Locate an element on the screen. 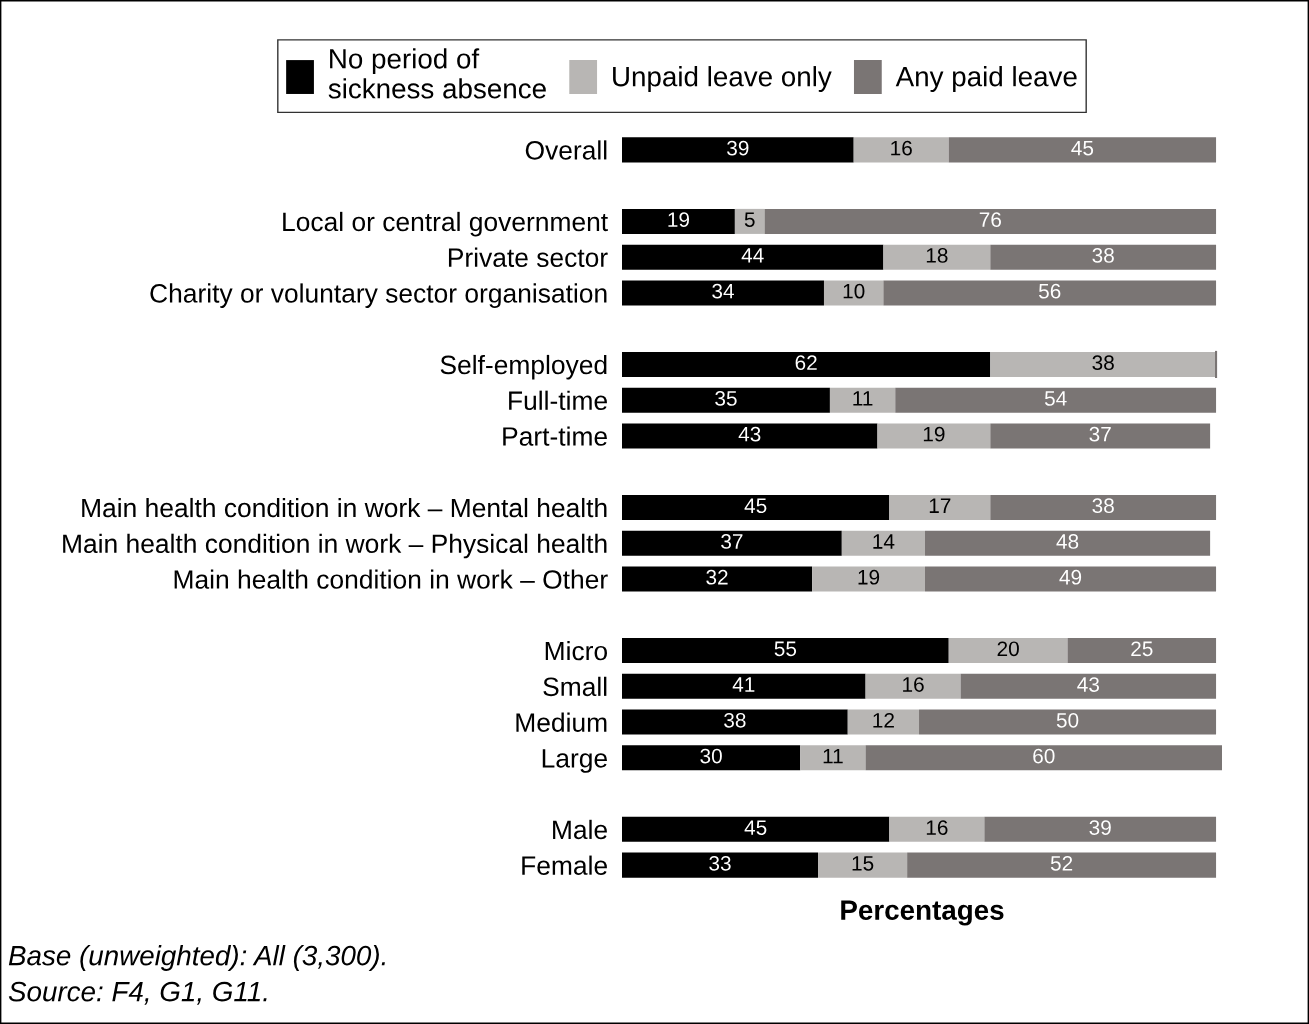  y-tick-label: Self-employed is located at coordinates (523, 367).